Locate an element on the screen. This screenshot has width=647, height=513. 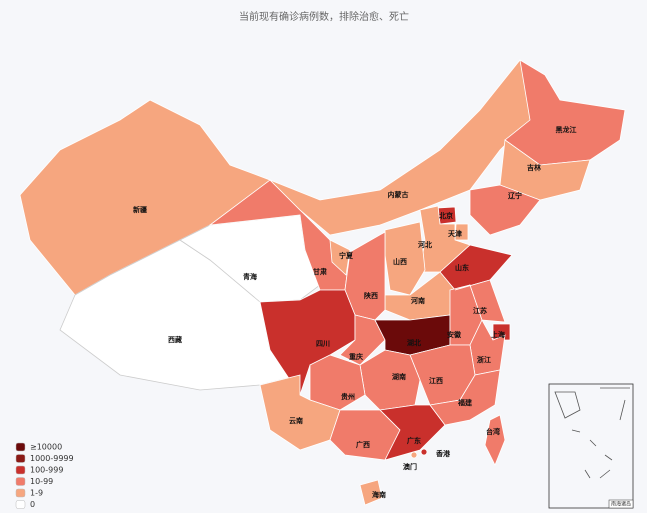
region-label: 西藏 is located at coordinates (175, 339).